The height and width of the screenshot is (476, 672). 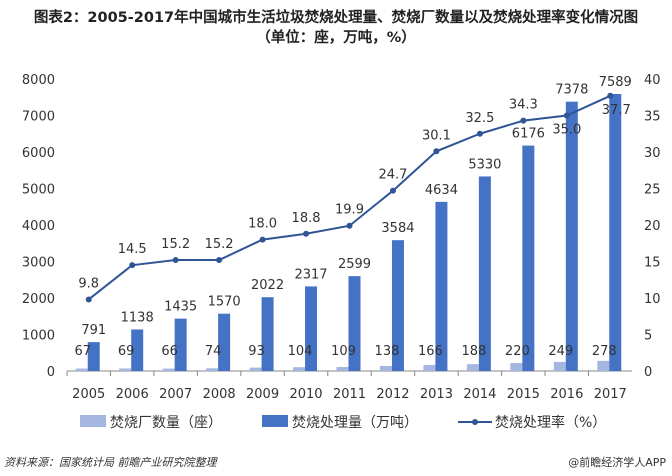 What do you see at coordinates (354, 264) in the screenshot?
I see `data-label-volume: 2599` at bounding box center [354, 264].